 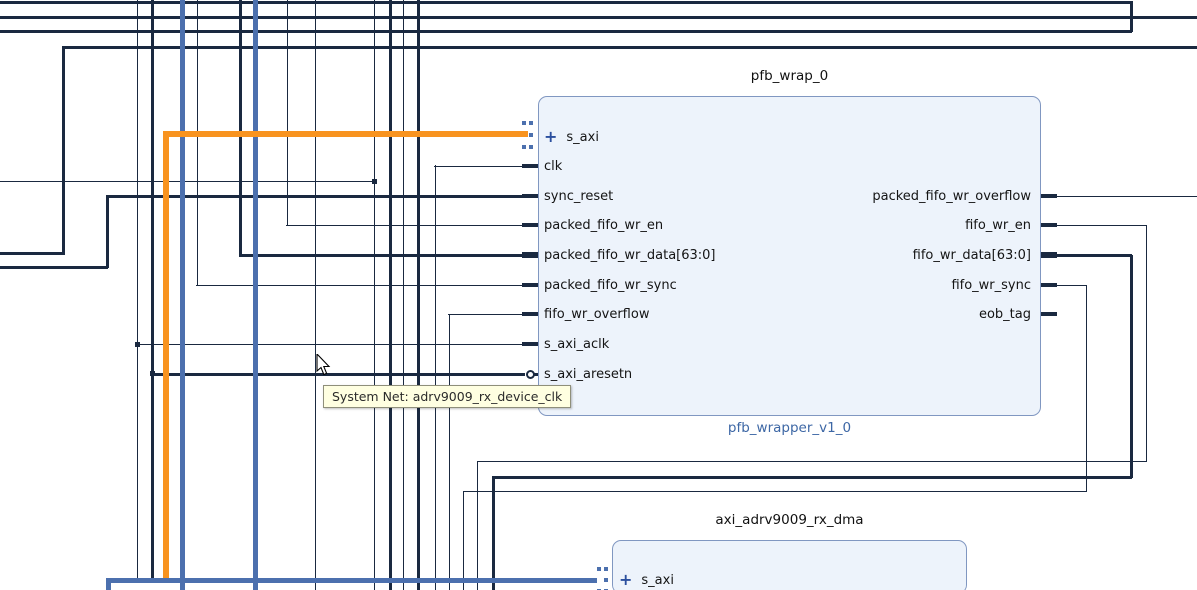 What do you see at coordinates (789, 565) in the screenshot?
I see `axi-adrv9009-rx-dma-block` at bounding box center [789, 565].